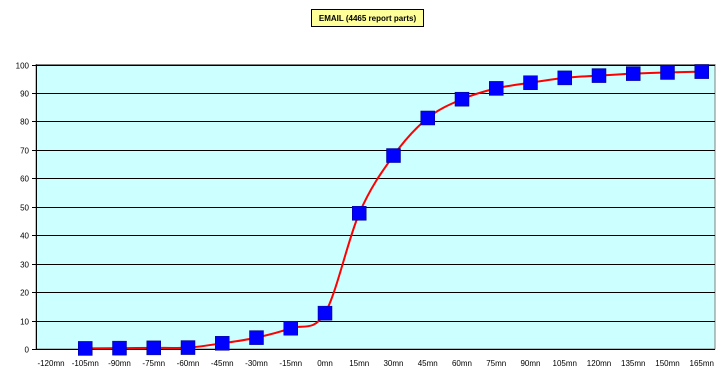 The width and height of the screenshot is (723, 371). I want to click on y-tick-label: 10, so click(24, 322).